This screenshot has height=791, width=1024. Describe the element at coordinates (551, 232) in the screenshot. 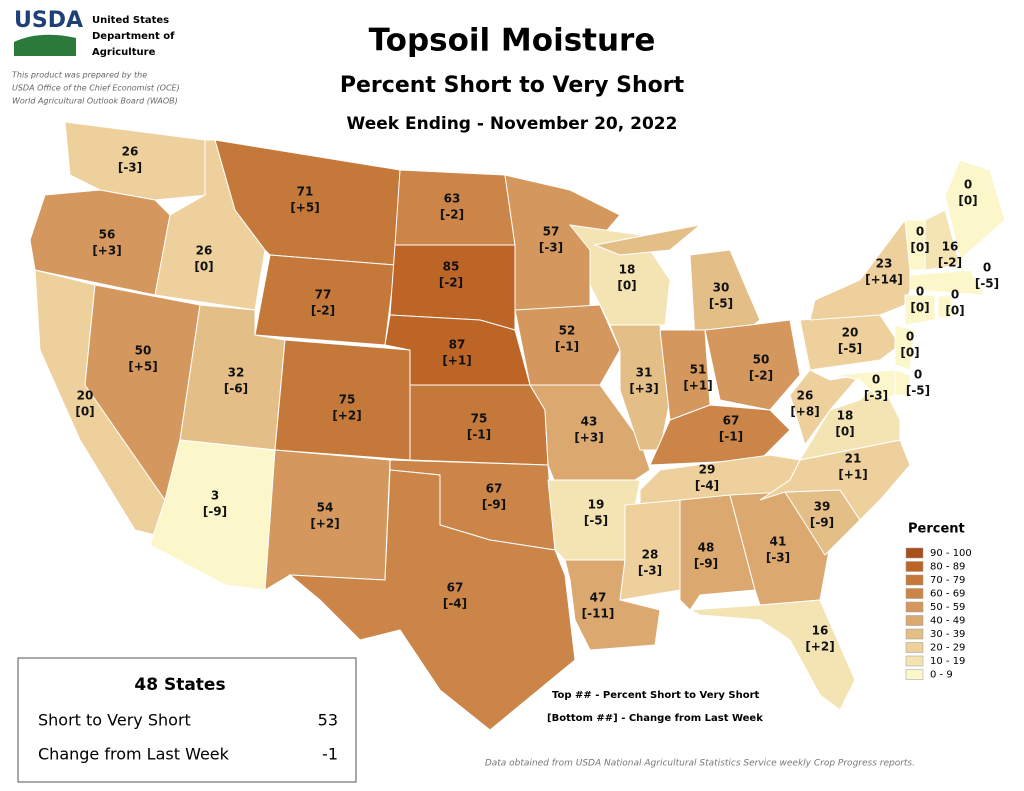

I see `state-value: 57` at that location.